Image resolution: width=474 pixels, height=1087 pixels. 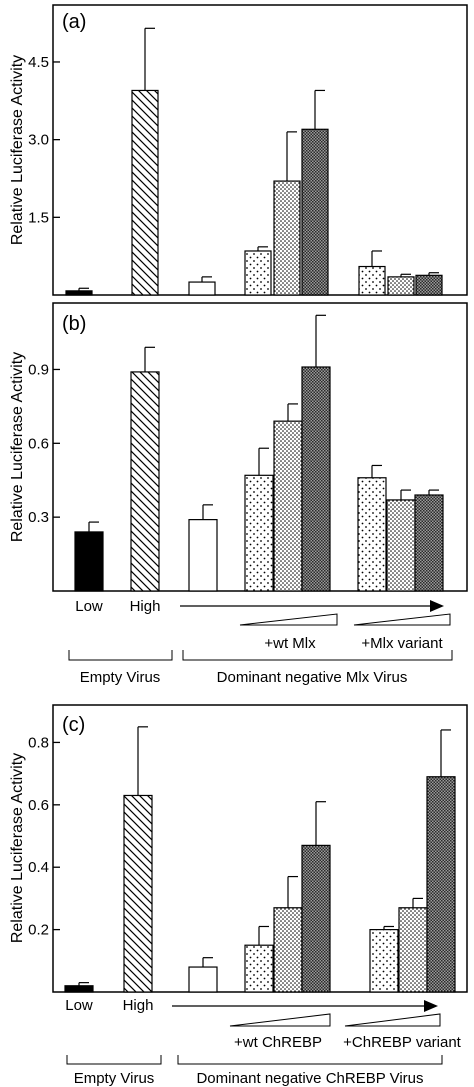 What do you see at coordinates (312, 677) in the screenshot?
I see `panel-b-group-dn: Dominant negative Mlx Virus` at bounding box center [312, 677].